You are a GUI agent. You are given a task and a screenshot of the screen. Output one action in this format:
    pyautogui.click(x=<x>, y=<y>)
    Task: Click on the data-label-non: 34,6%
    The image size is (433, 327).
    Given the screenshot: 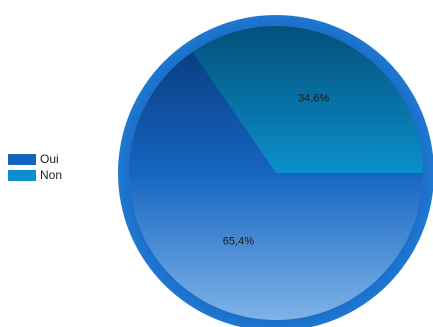 What is the action you would take?
    pyautogui.click(x=313, y=98)
    